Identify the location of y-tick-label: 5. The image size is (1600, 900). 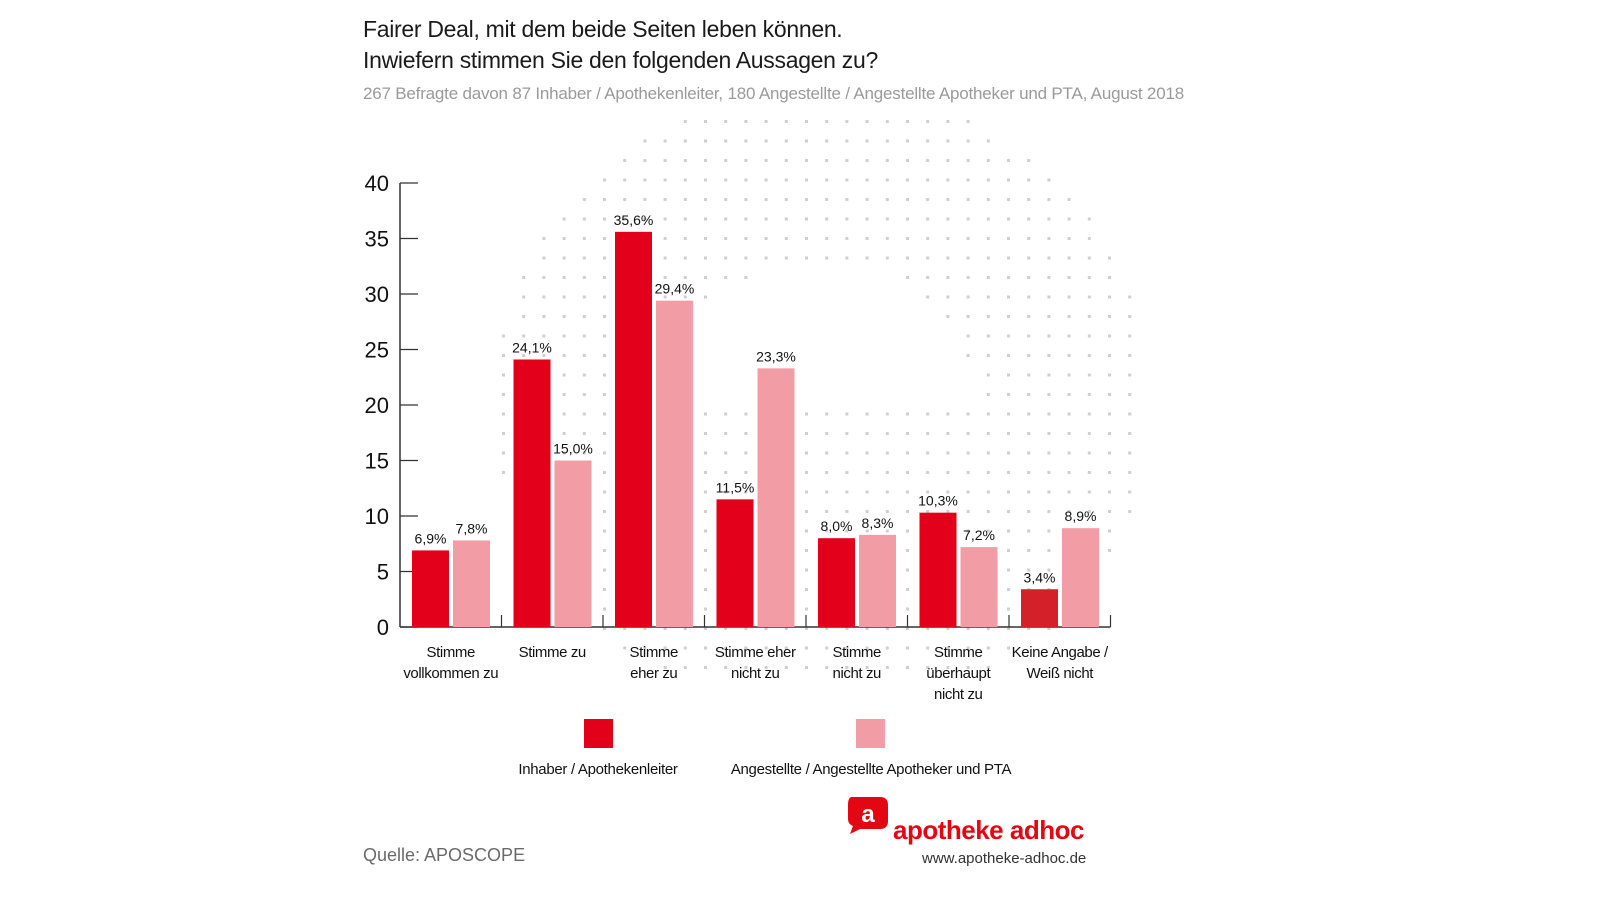
(383, 572).